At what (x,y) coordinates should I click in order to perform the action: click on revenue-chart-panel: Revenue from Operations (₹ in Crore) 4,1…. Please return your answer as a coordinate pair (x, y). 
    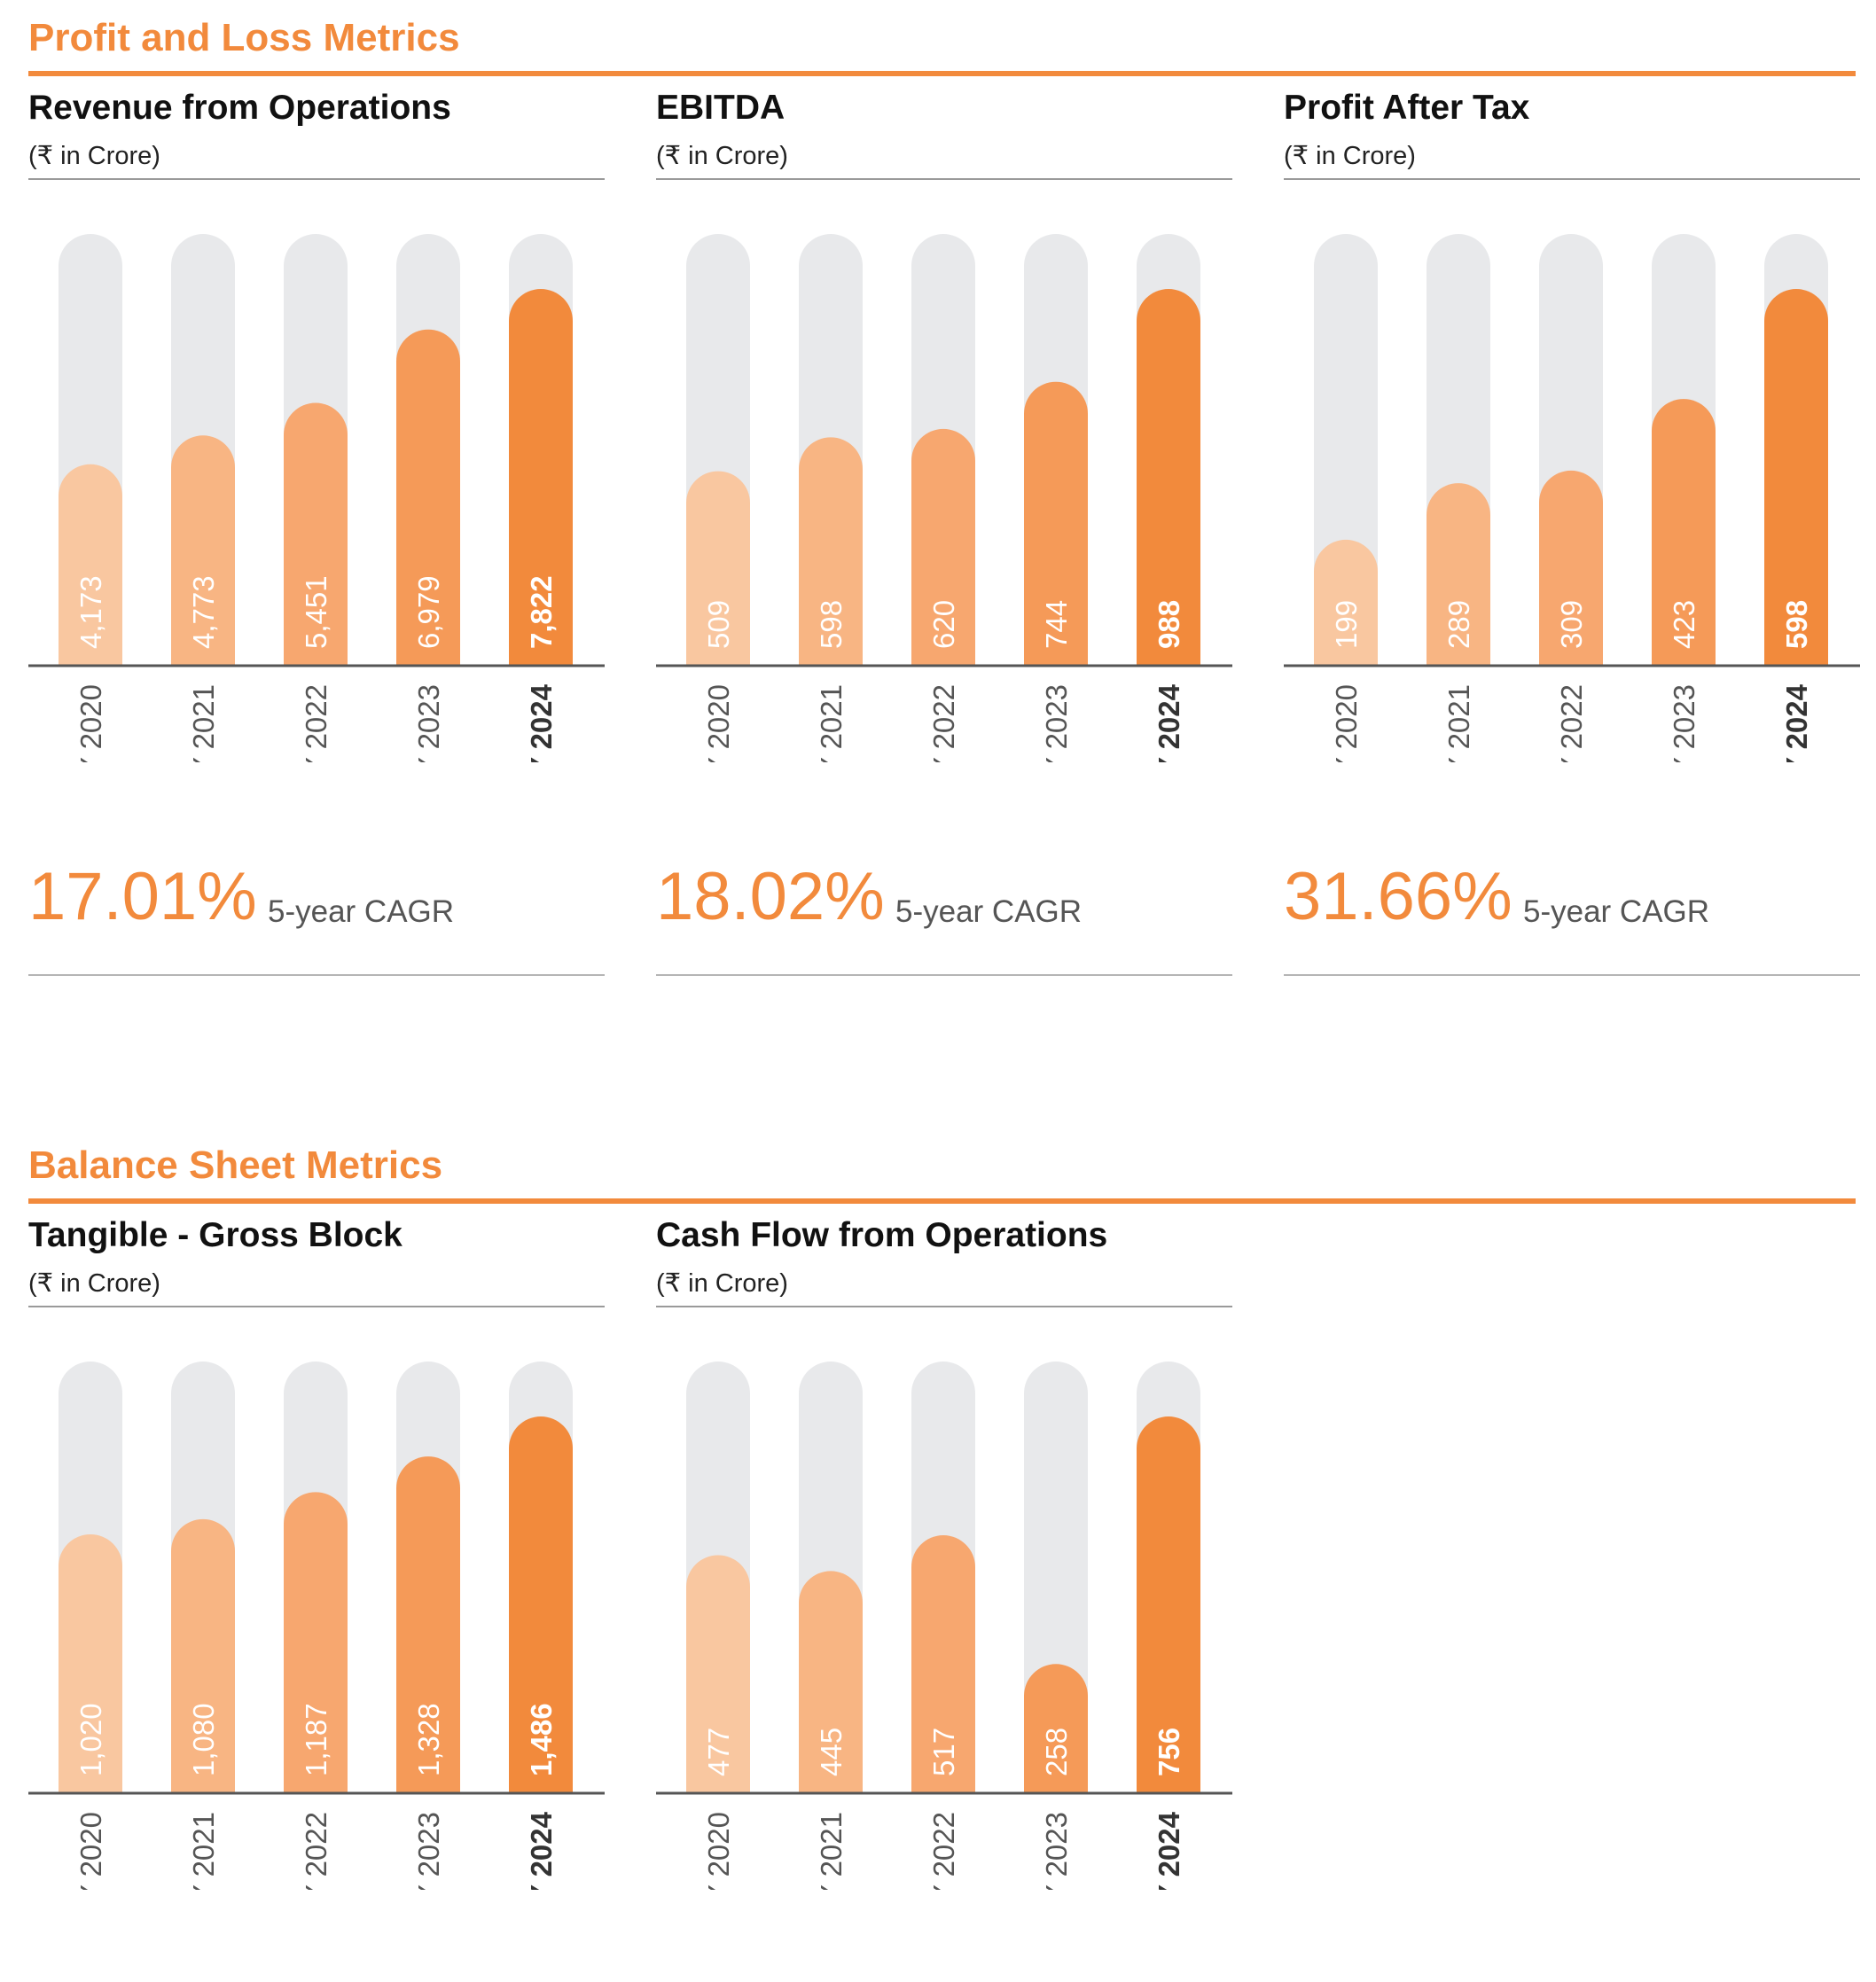
    Looking at the image, I should click on (316, 532).